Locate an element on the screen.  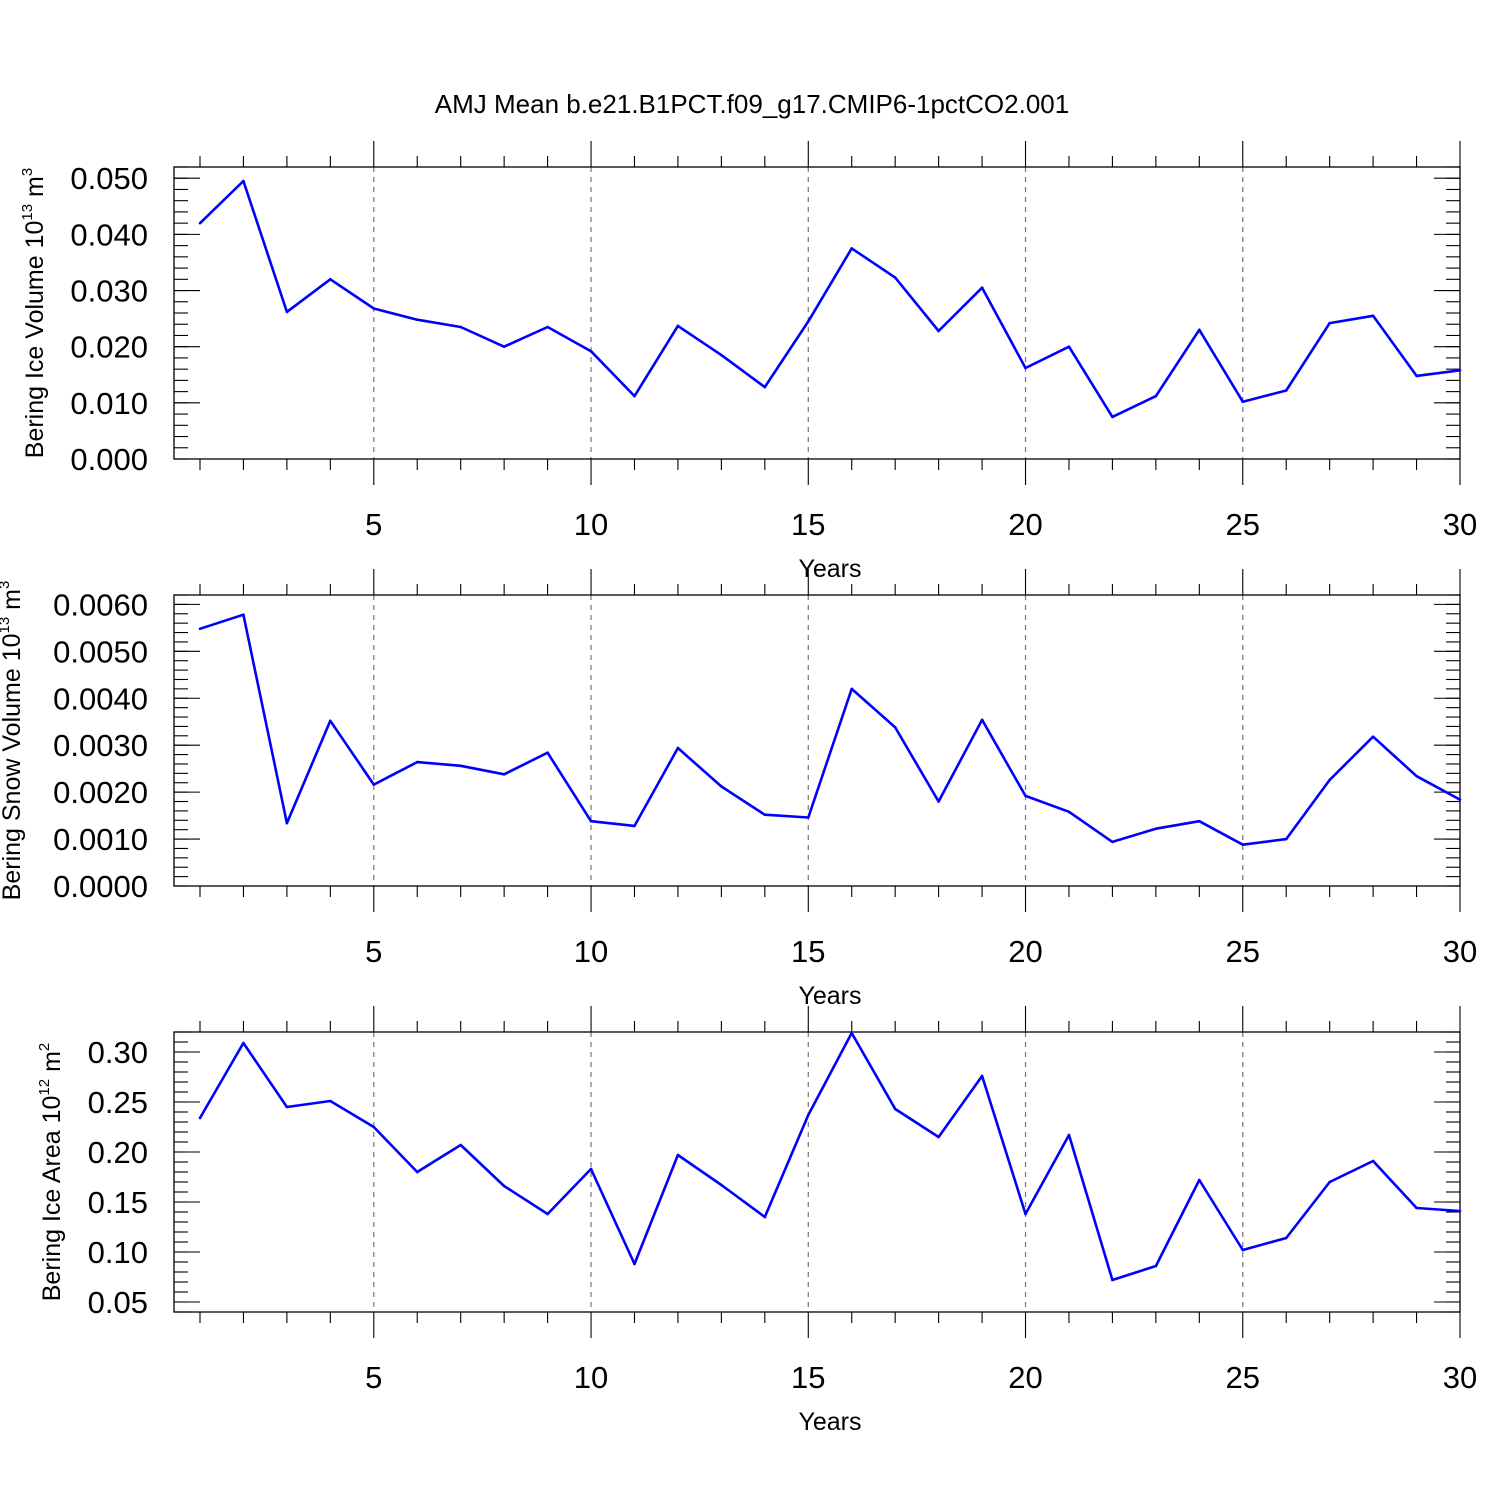
x-tick-label: 10 is located at coordinates (591, 951).